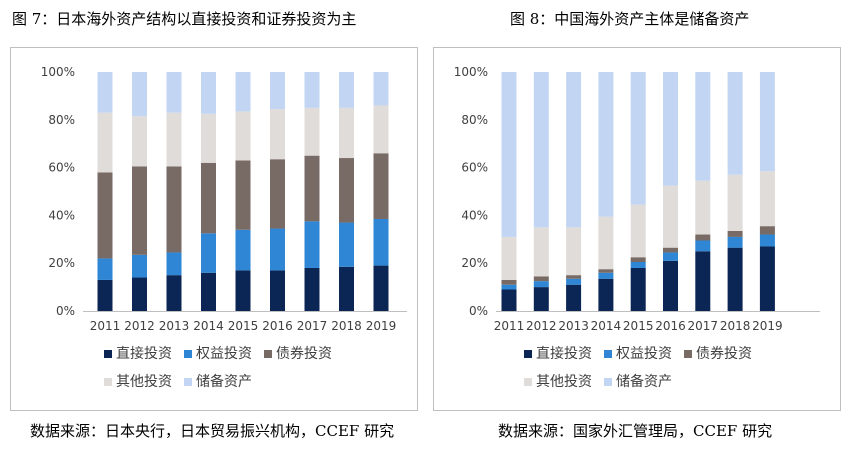 This screenshot has height=451, width=853. Describe the element at coordinates (212, 431) in the screenshot. I see `figure-7-source: 数据来源：日本央行，日本贸易振兴机构，CCEF 研究` at that location.